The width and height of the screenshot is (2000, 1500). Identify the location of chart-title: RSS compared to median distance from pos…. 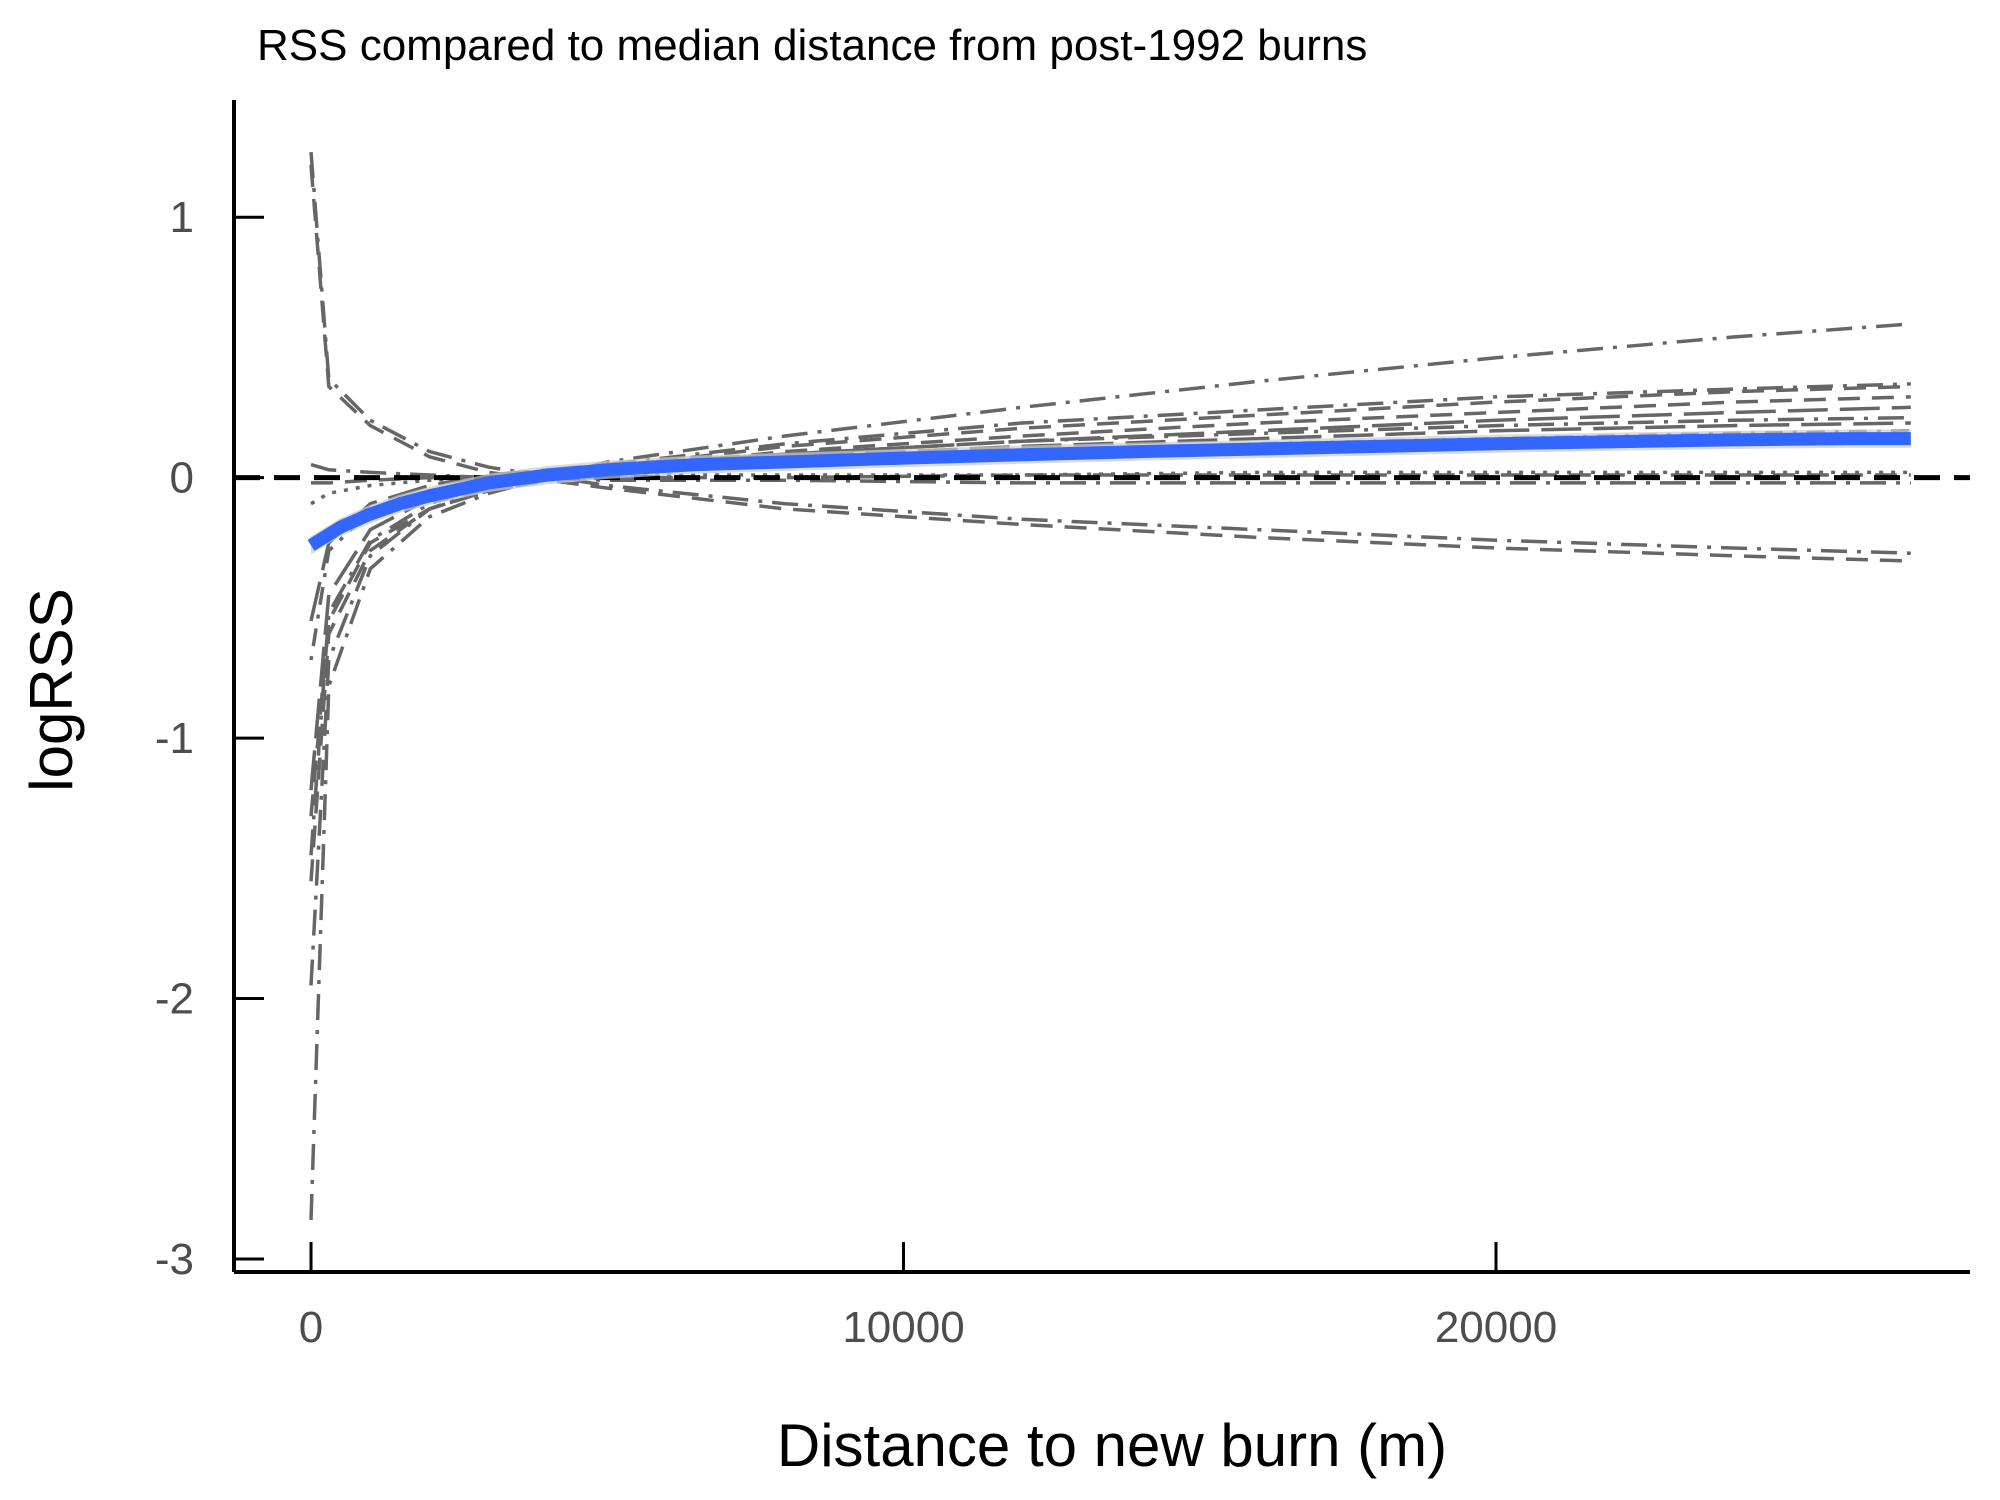
(812, 45).